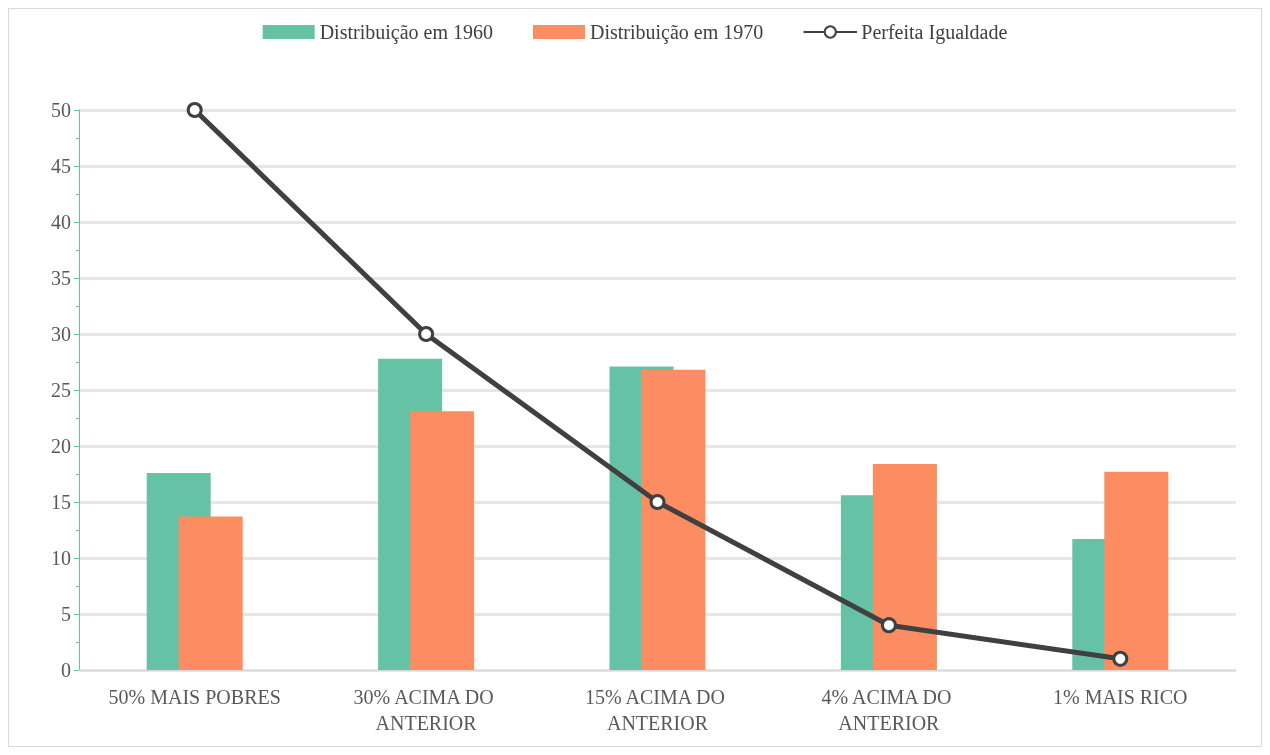 This screenshot has width=1270, height=755. Describe the element at coordinates (61, 110) in the screenshot. I see `y-tick-label: 50` at that location.